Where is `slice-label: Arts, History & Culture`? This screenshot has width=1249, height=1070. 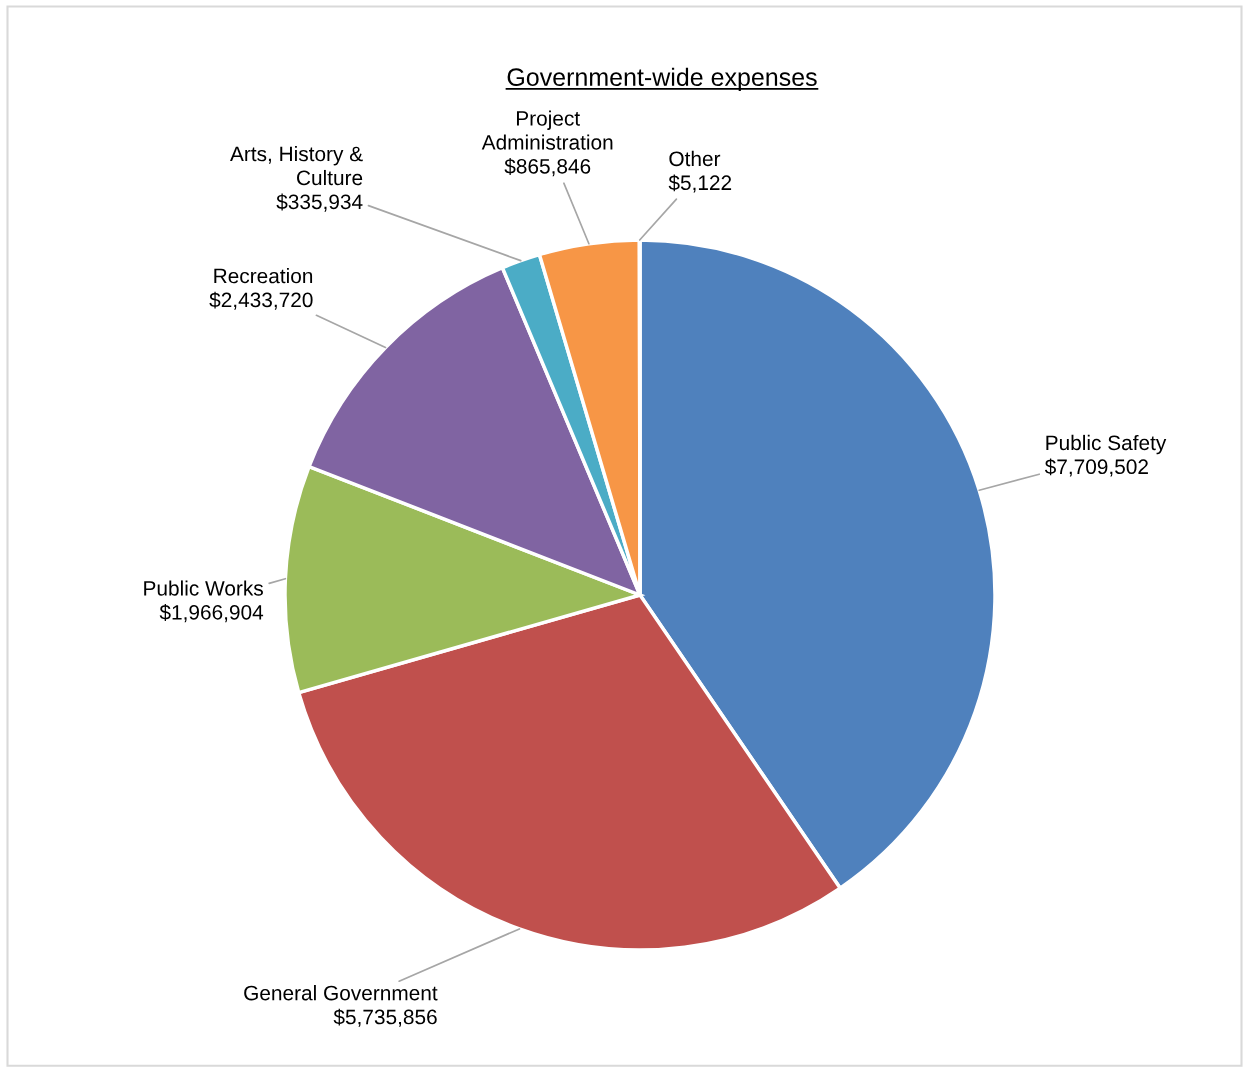
slice-label: Arts, History & Culture is located at coordinates (296, 165).